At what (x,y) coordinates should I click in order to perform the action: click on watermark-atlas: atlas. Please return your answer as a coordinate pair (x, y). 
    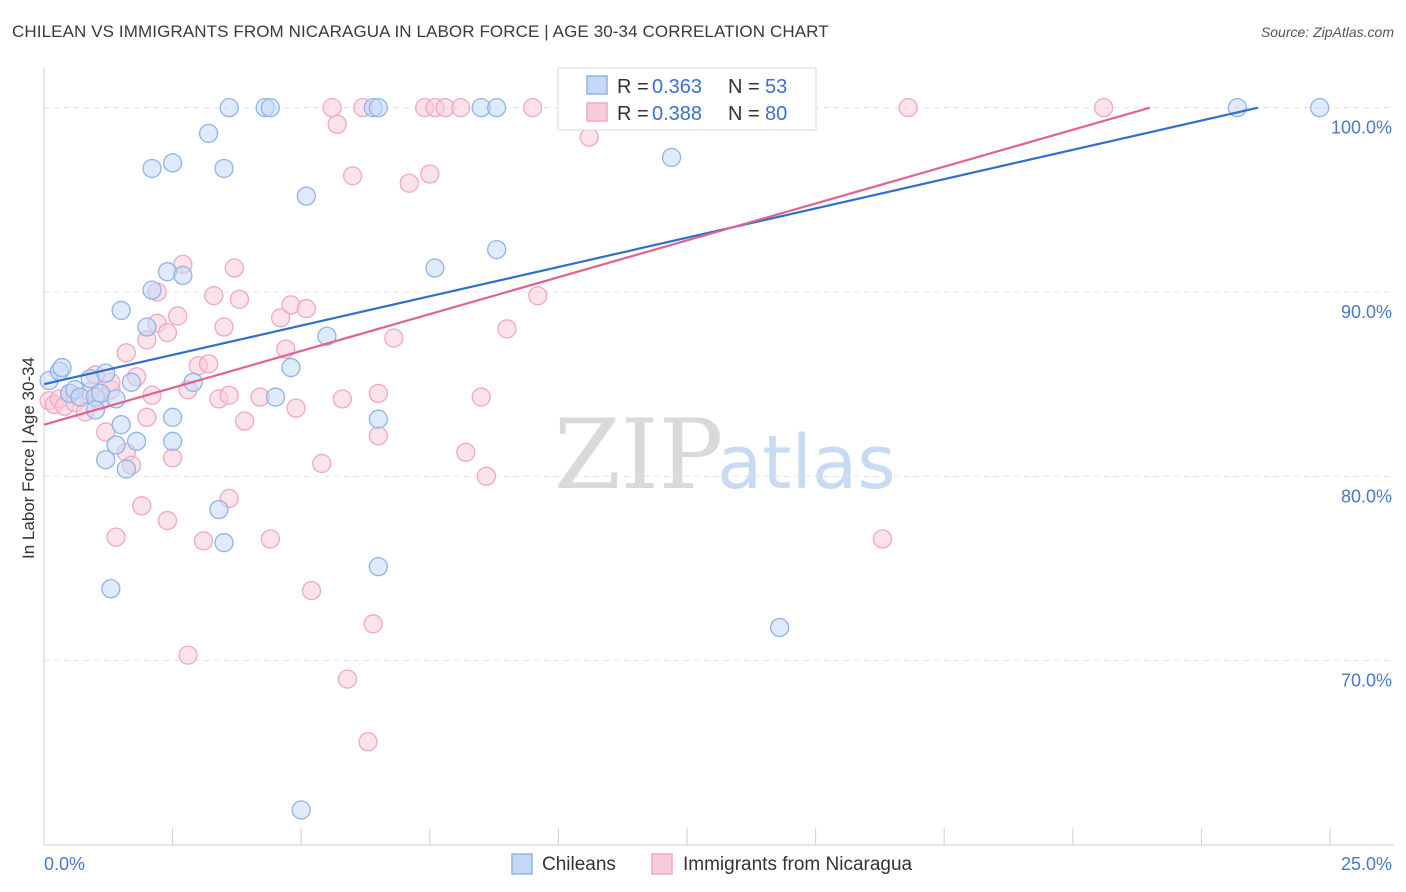
    Looking at the image, I should click on (806, 463).